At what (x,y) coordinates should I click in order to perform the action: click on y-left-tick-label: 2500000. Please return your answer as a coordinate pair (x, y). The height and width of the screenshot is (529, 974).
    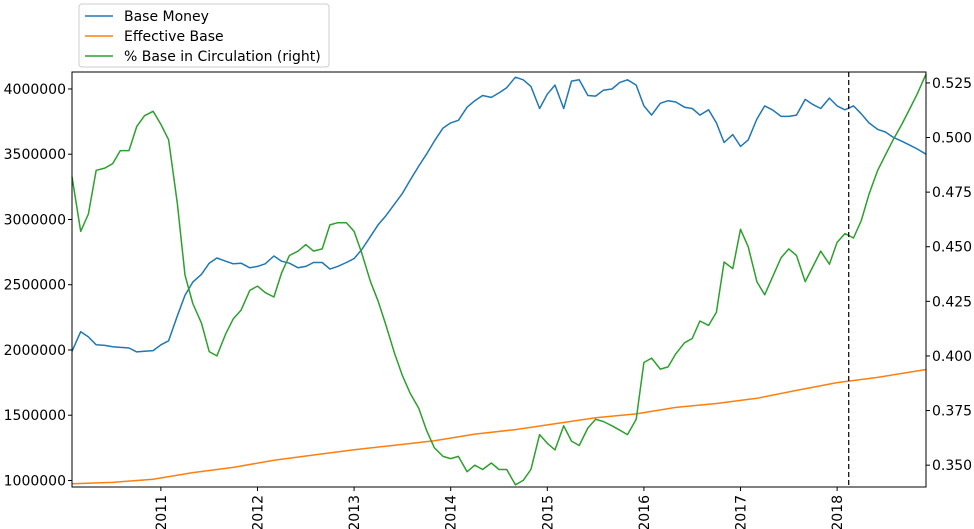
    Looking at the image, I should click on (35, 286).